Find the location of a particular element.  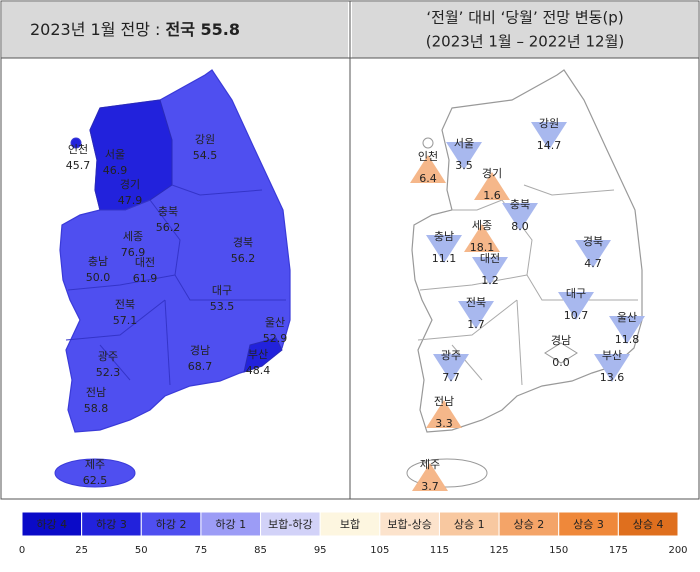

region-value: 11.1 is located at coordinates (444, 258).